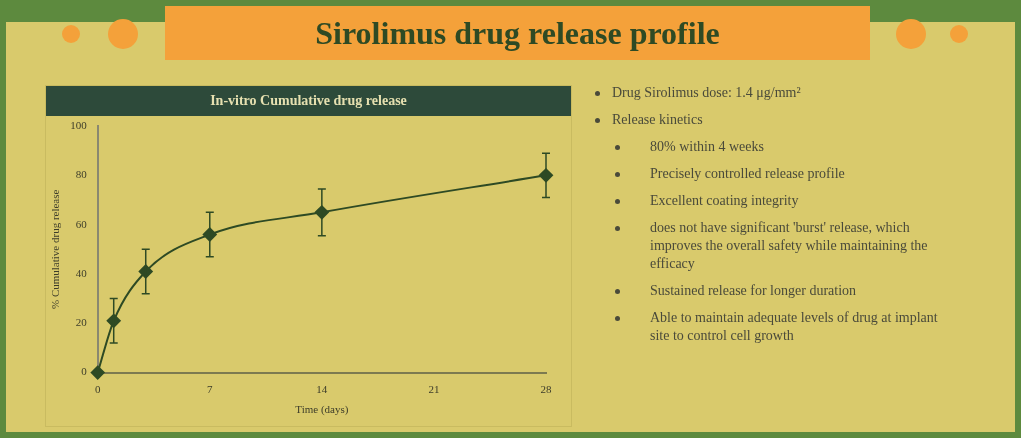  What do you see at coordinates (754, 291) in the screenshot?
I see `text: Sustained release for longer duration` at bounding box center [754, 291].